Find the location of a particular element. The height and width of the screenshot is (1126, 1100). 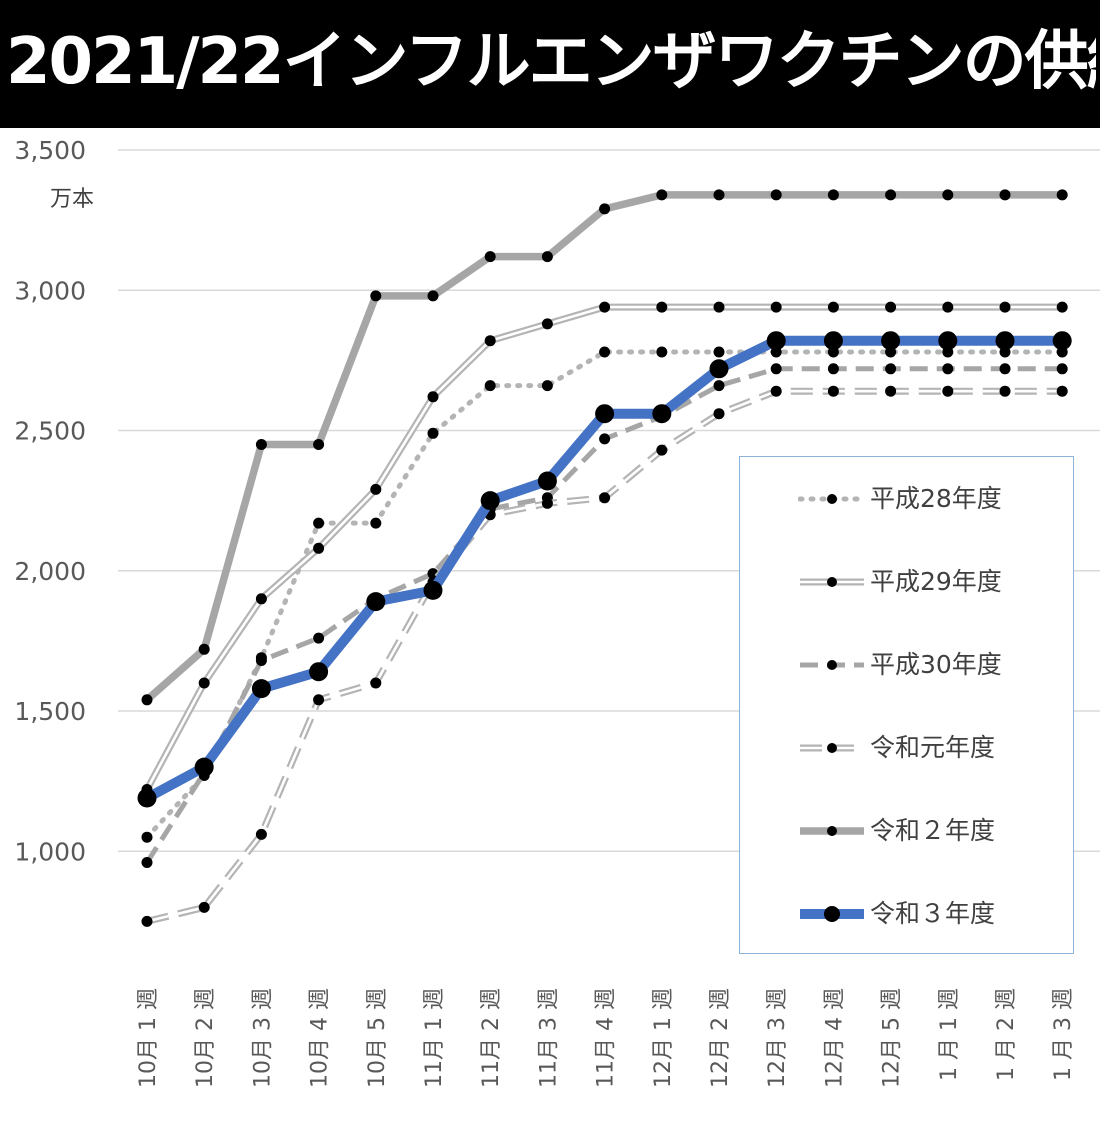

legend-item-r3: 令和３年度 is located at coordinates (907, 914).